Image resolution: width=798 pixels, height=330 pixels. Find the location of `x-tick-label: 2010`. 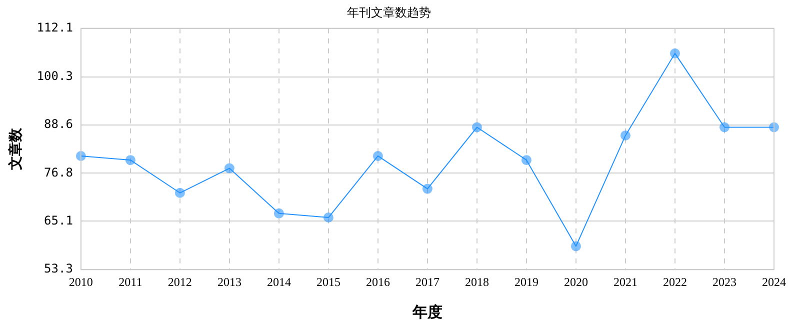

x-tick-label: 2010 is located at coordinates (80, 281).